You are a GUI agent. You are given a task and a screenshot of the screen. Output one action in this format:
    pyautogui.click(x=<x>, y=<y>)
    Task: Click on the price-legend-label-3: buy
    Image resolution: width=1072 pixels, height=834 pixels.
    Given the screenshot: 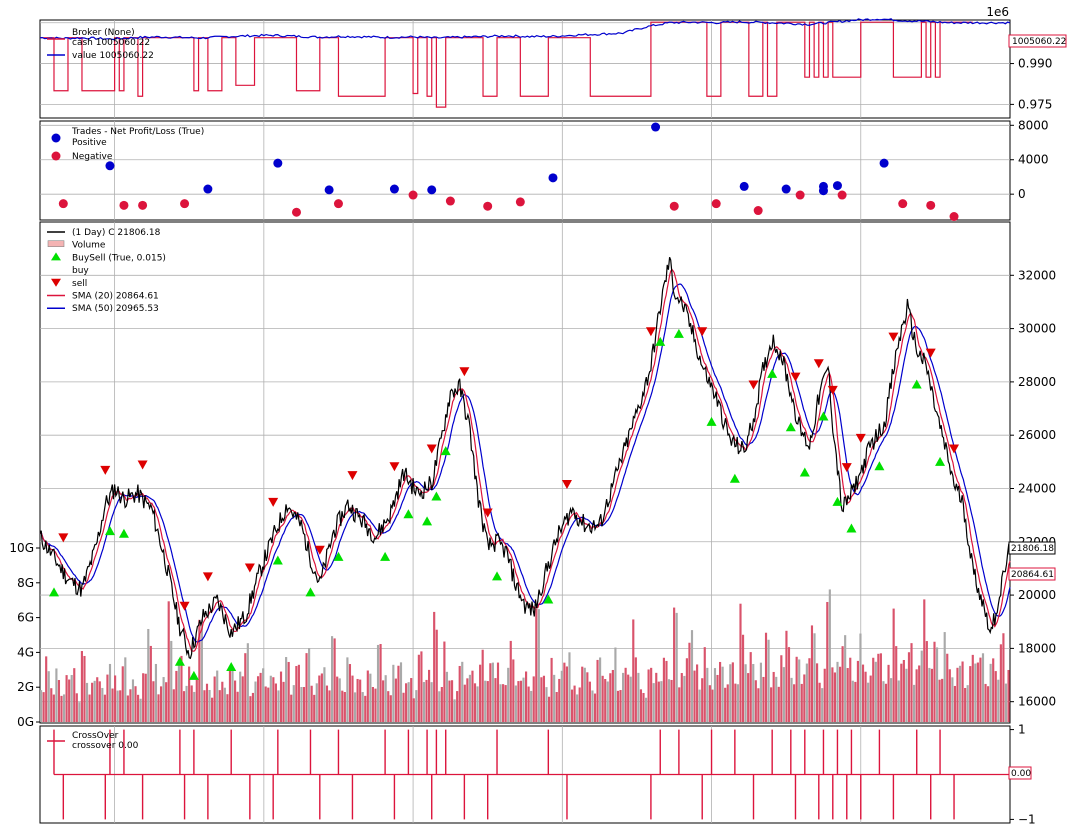 What is the action you would take?
    pyautogui.click(x=80, y=271)
    